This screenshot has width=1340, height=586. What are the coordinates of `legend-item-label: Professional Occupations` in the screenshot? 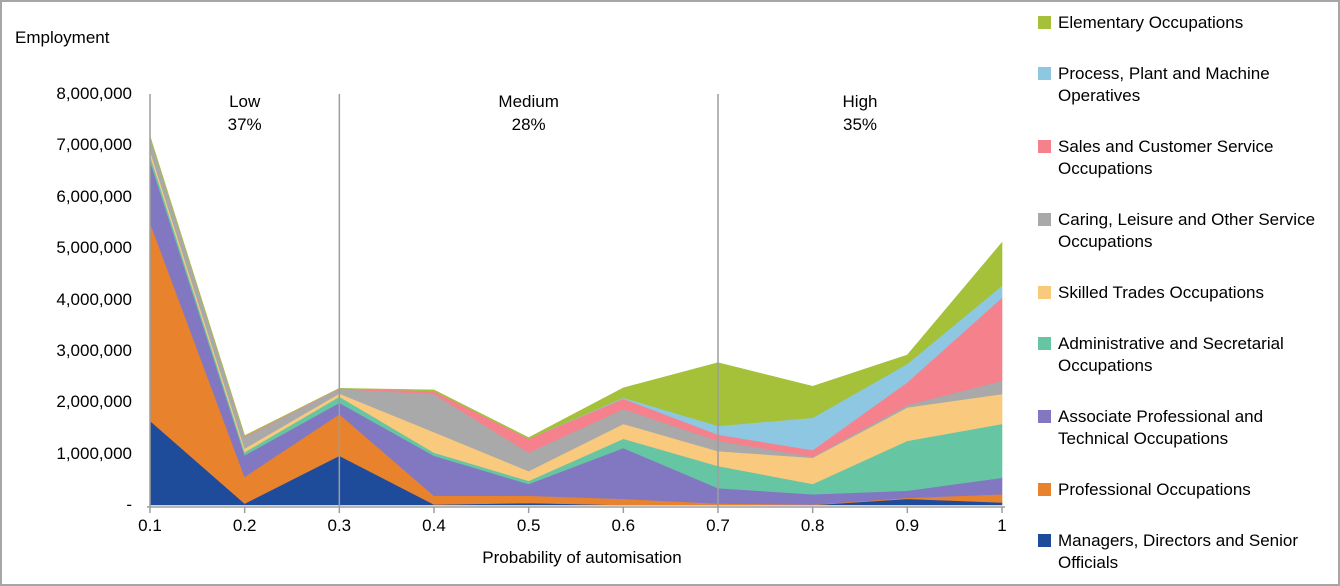 It's located at (1154, 489).